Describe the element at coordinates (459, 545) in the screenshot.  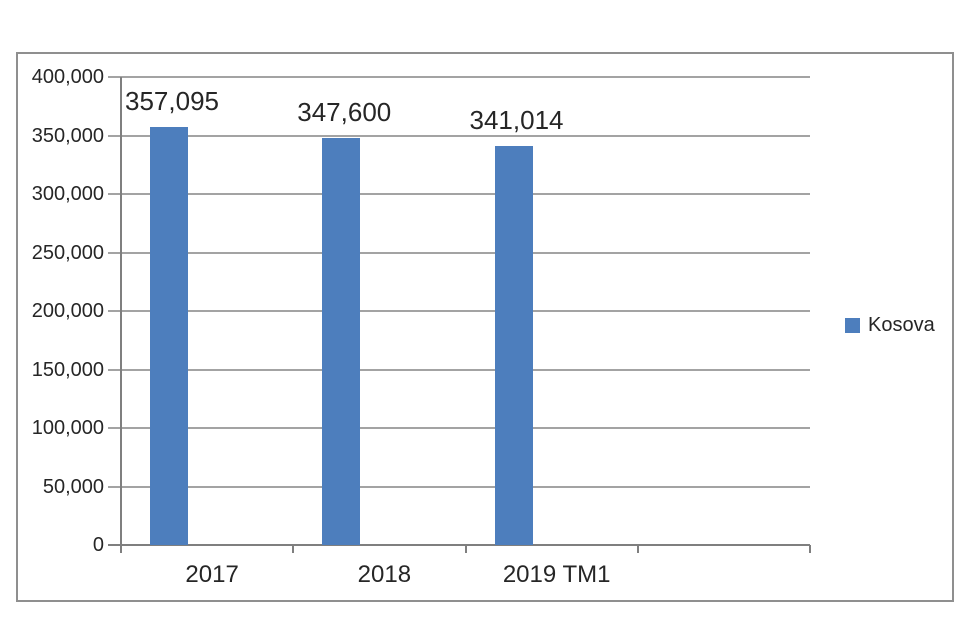
I see `x-axis-line` at that location.